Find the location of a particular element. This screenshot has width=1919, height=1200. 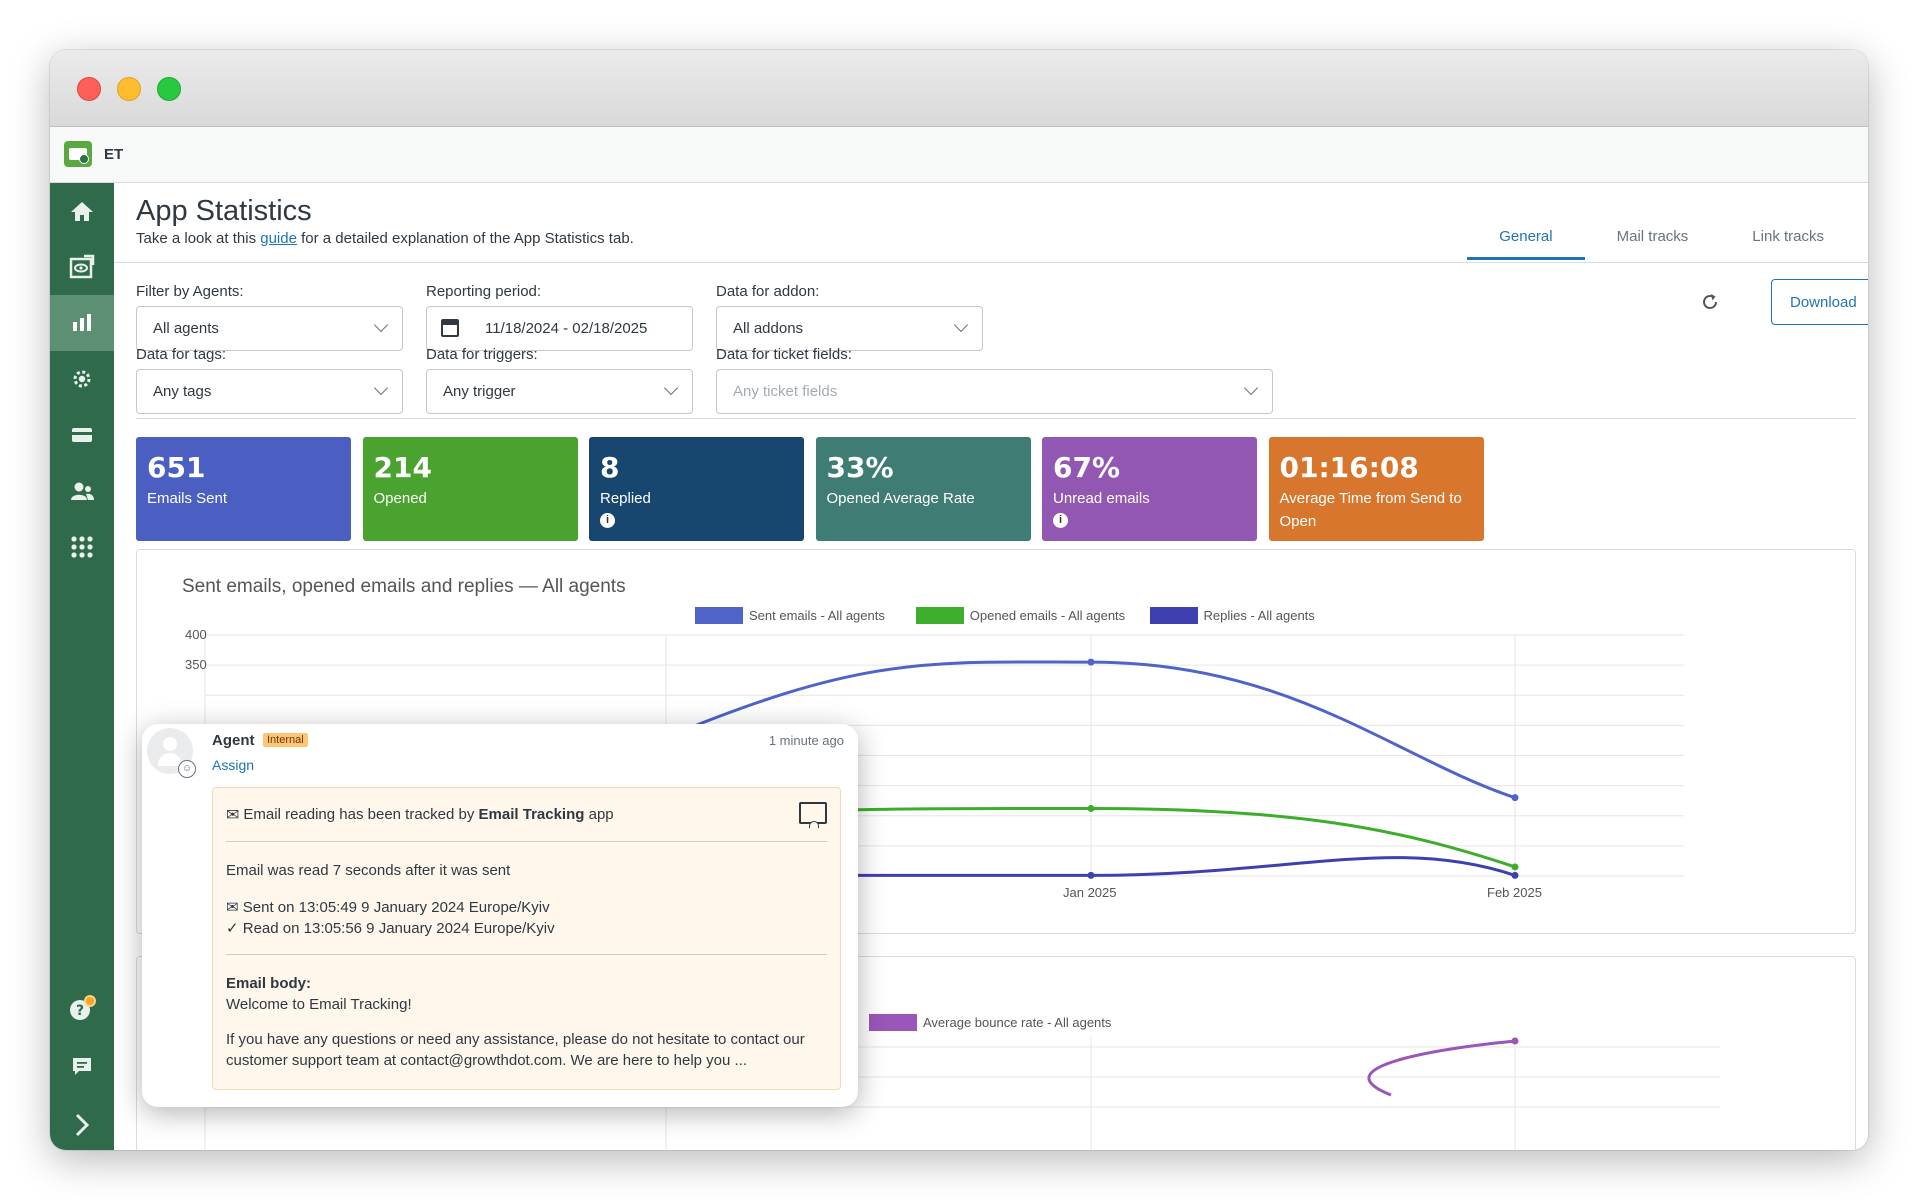

envelope-icon: ✉ is located at coordinates (233, 815).